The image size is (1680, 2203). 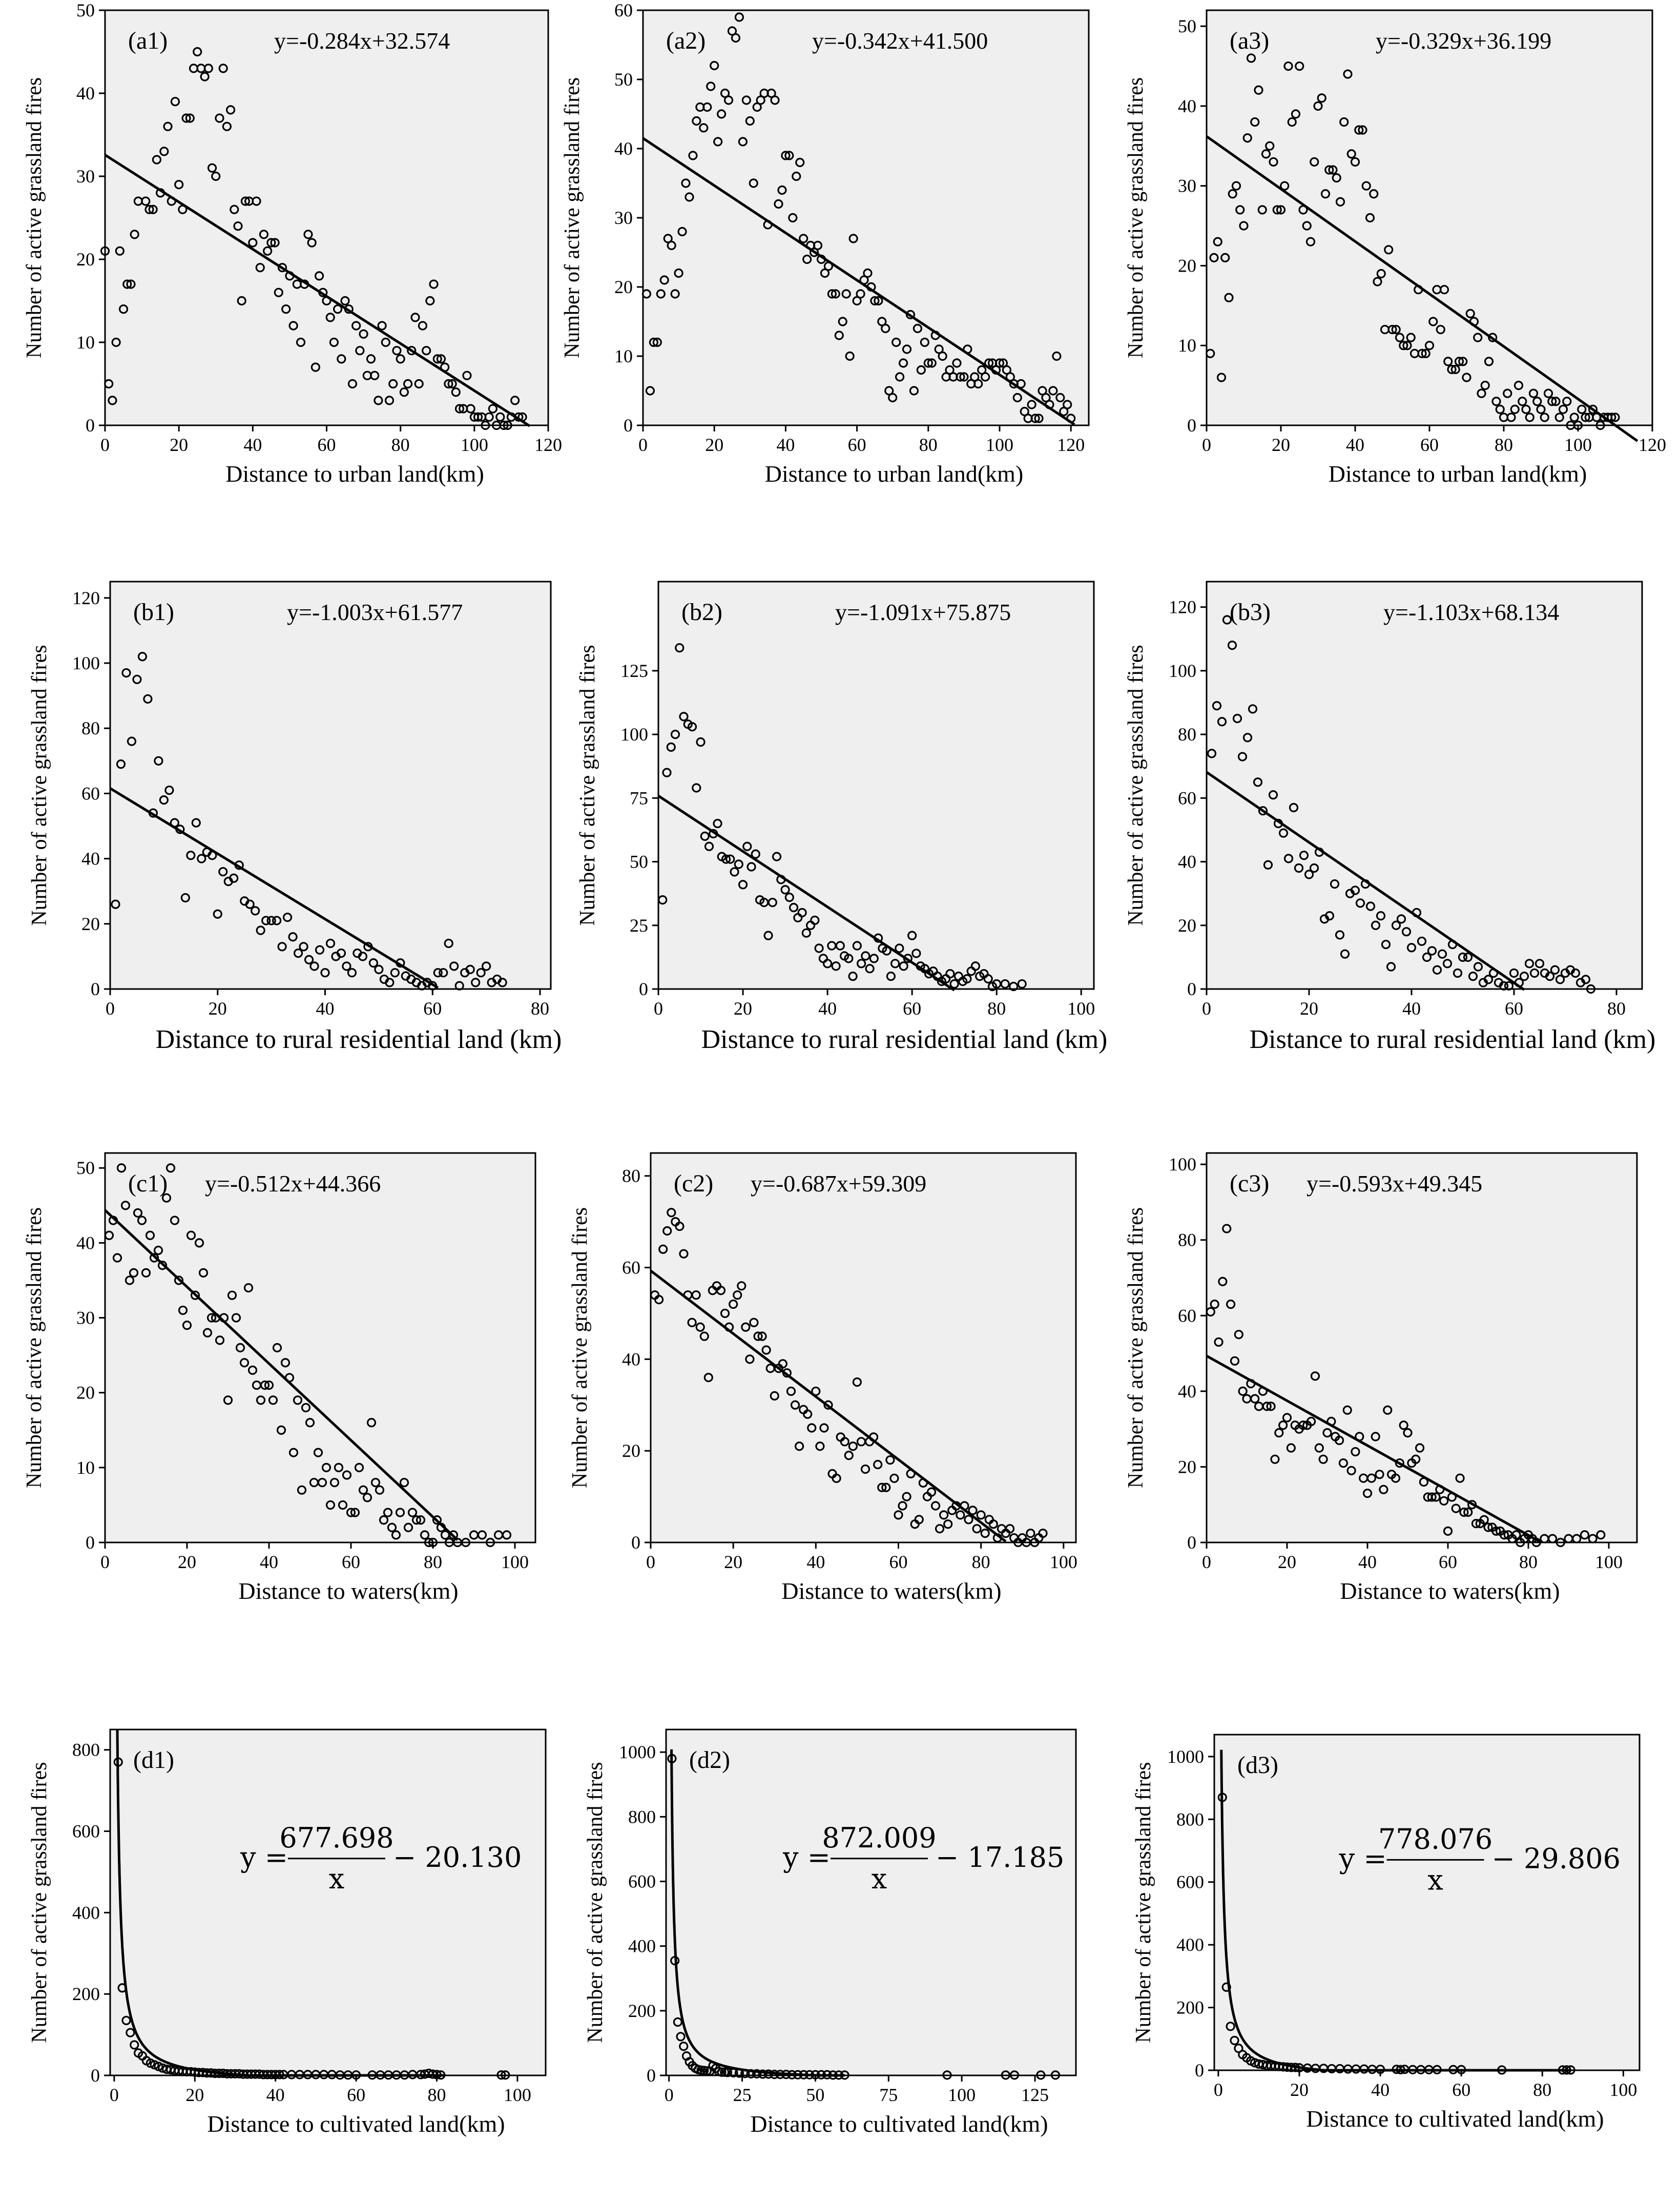 I want to click on y-tick-label: 800, so click(x=1190, y=1819).